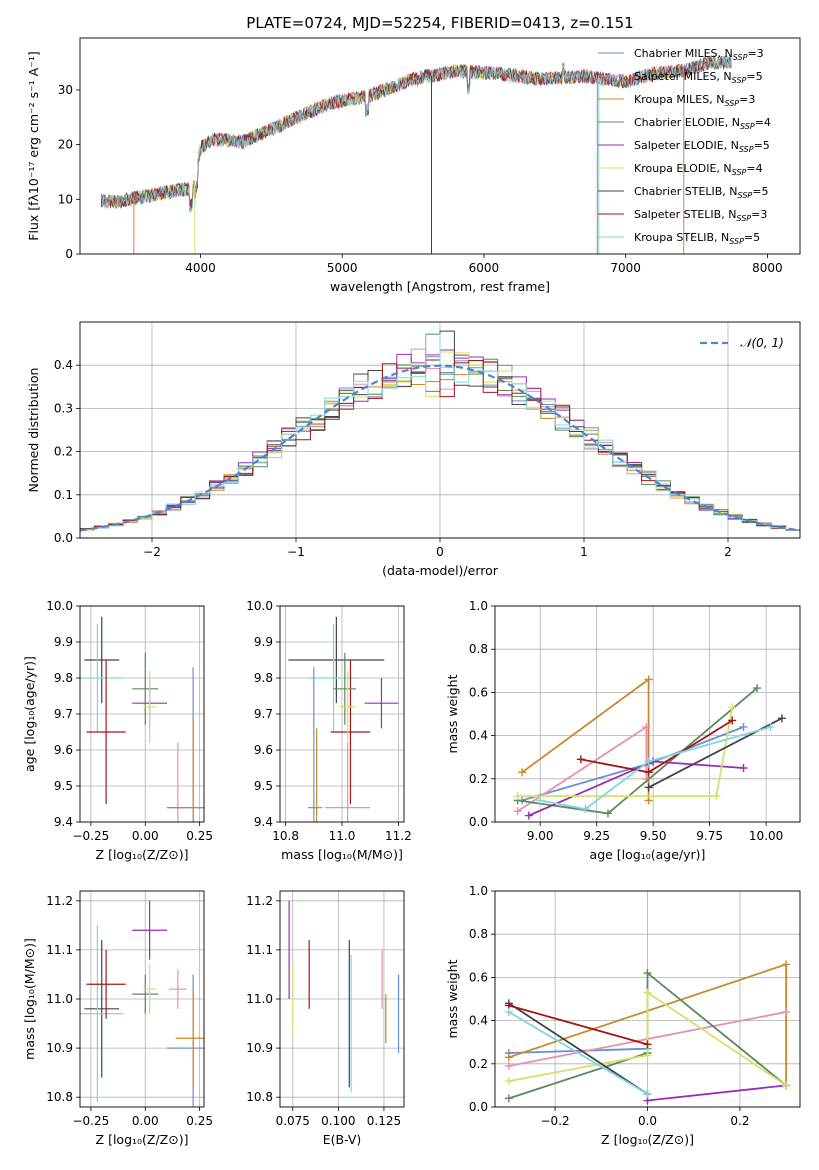 Image resolution: width=819 pixels, height=1170 pixels. What do you see at coordinates (152, 552) in the screenshot?
I see `x-tick-label: −2` at bounding box center [152, 552].